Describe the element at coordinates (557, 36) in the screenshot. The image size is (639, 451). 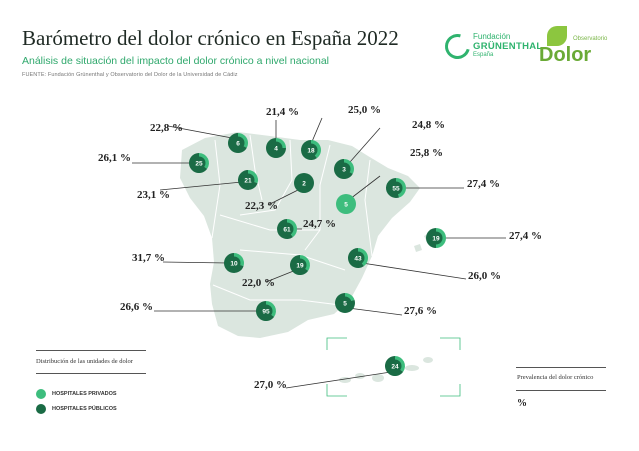
I see `leaf-icon` at that location.